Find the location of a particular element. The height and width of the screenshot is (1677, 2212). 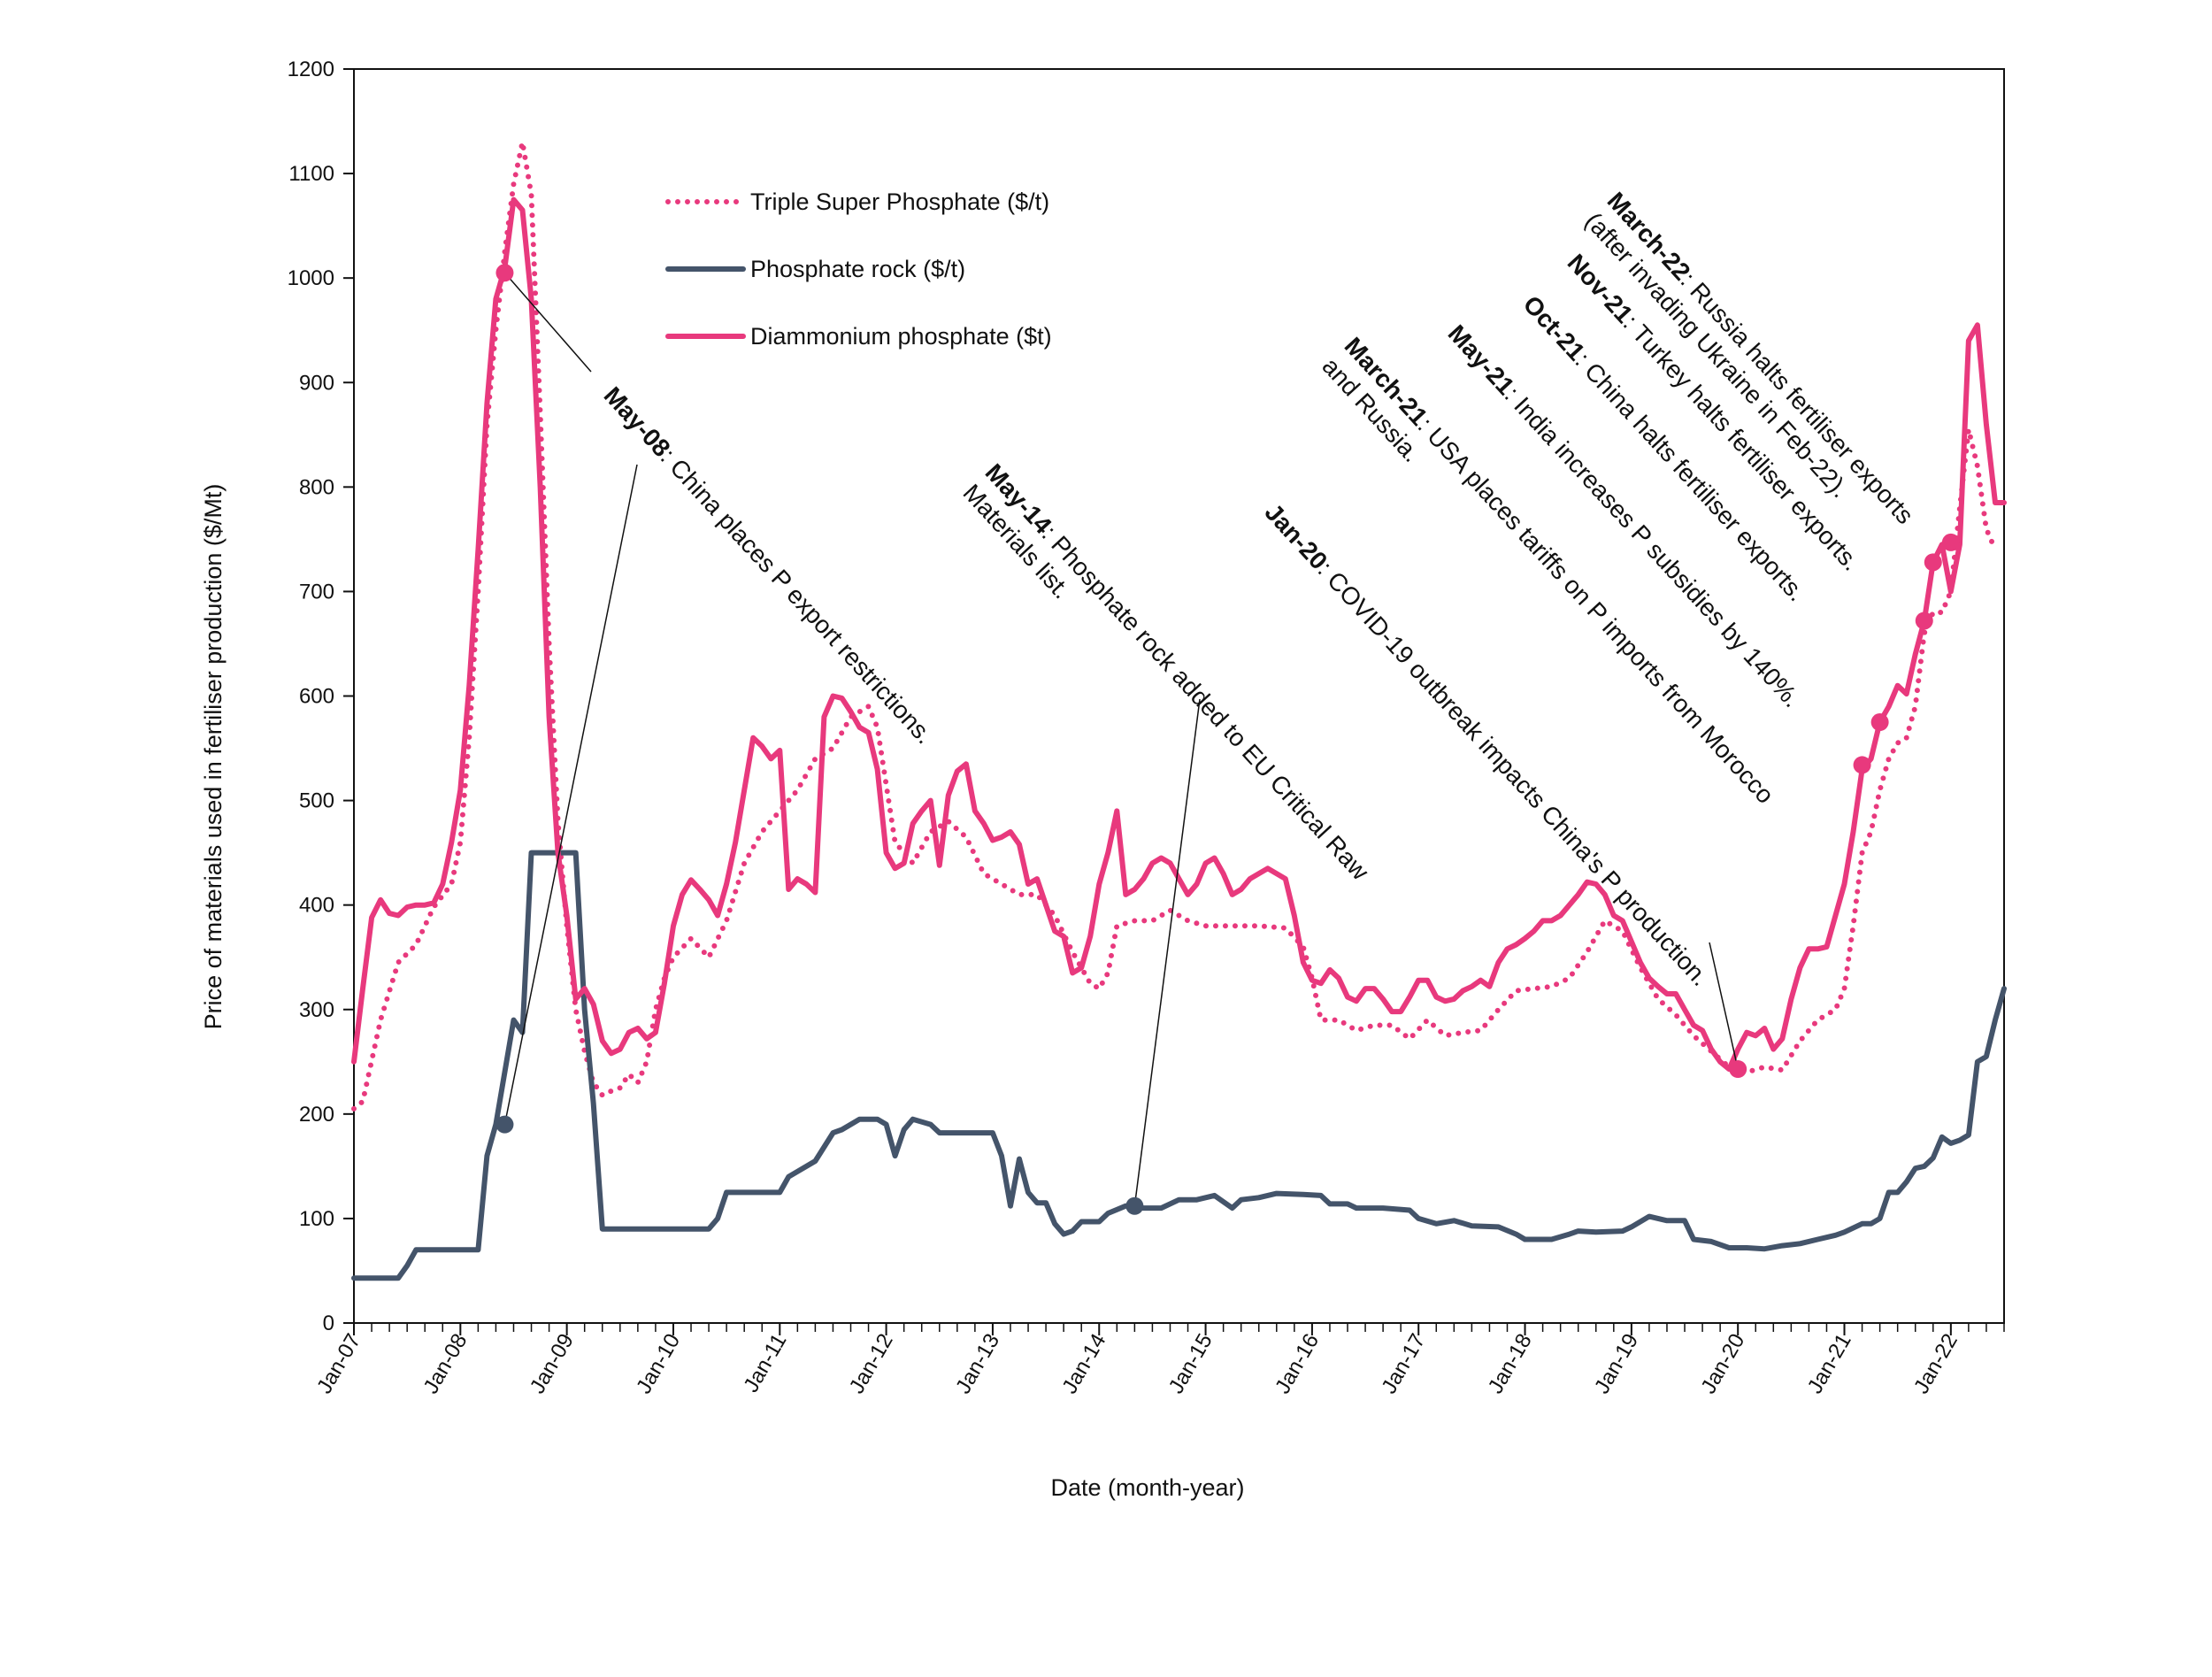

x-tick-label: Jan-07 is located at coordinates (339, 1364).